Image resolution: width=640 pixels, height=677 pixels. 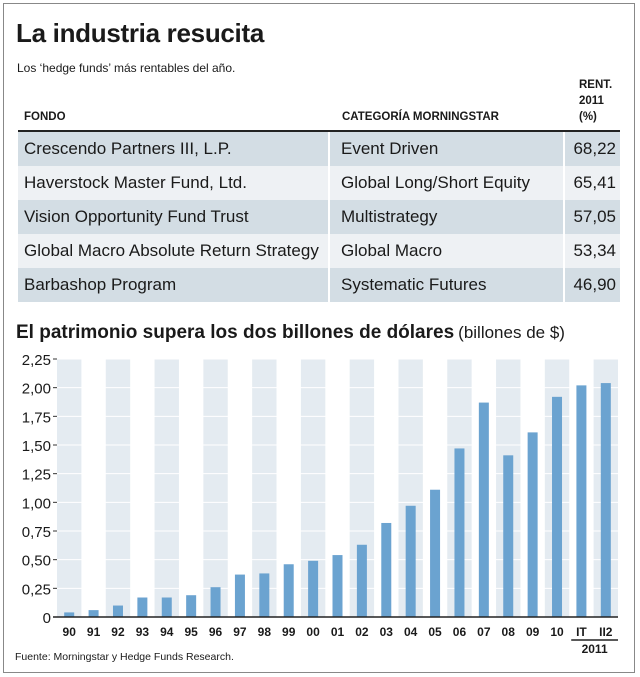 What do you see at coordinates (445, 251) in the screenshot?
I see `cell-categoria: Global Macro` at bounding box center [445, 251].